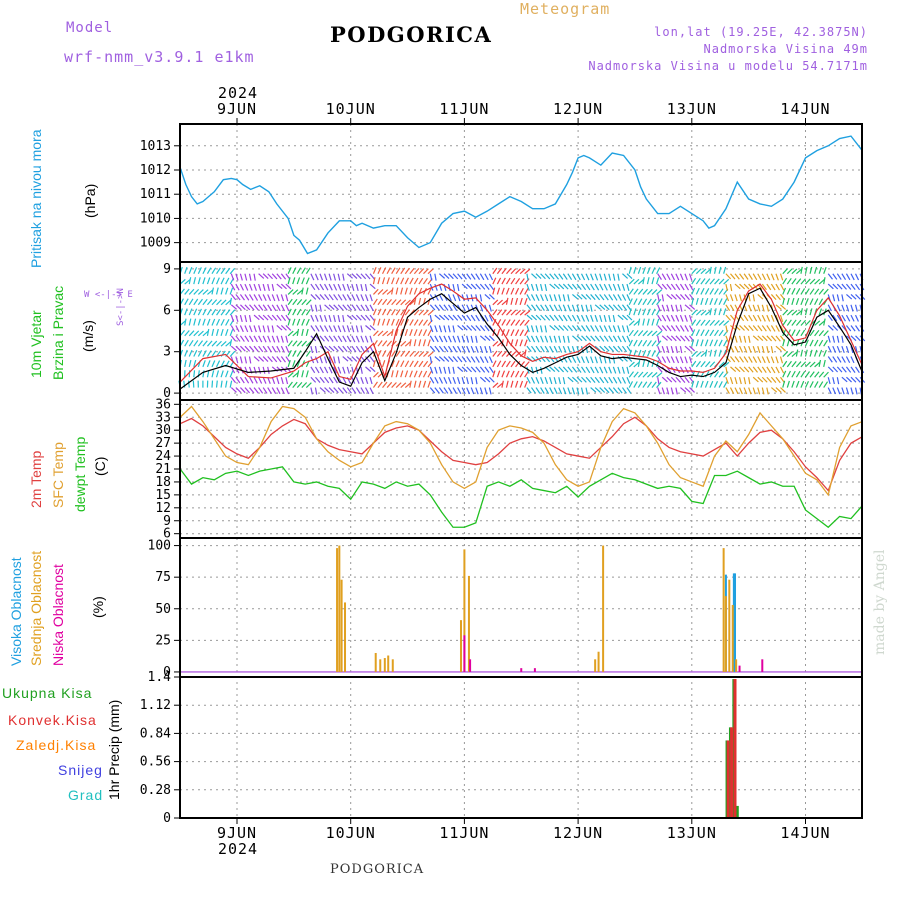 The width and height of the screenshot is (900, 900). I want to click on temp-tick-label: 18, so click(163, 482).